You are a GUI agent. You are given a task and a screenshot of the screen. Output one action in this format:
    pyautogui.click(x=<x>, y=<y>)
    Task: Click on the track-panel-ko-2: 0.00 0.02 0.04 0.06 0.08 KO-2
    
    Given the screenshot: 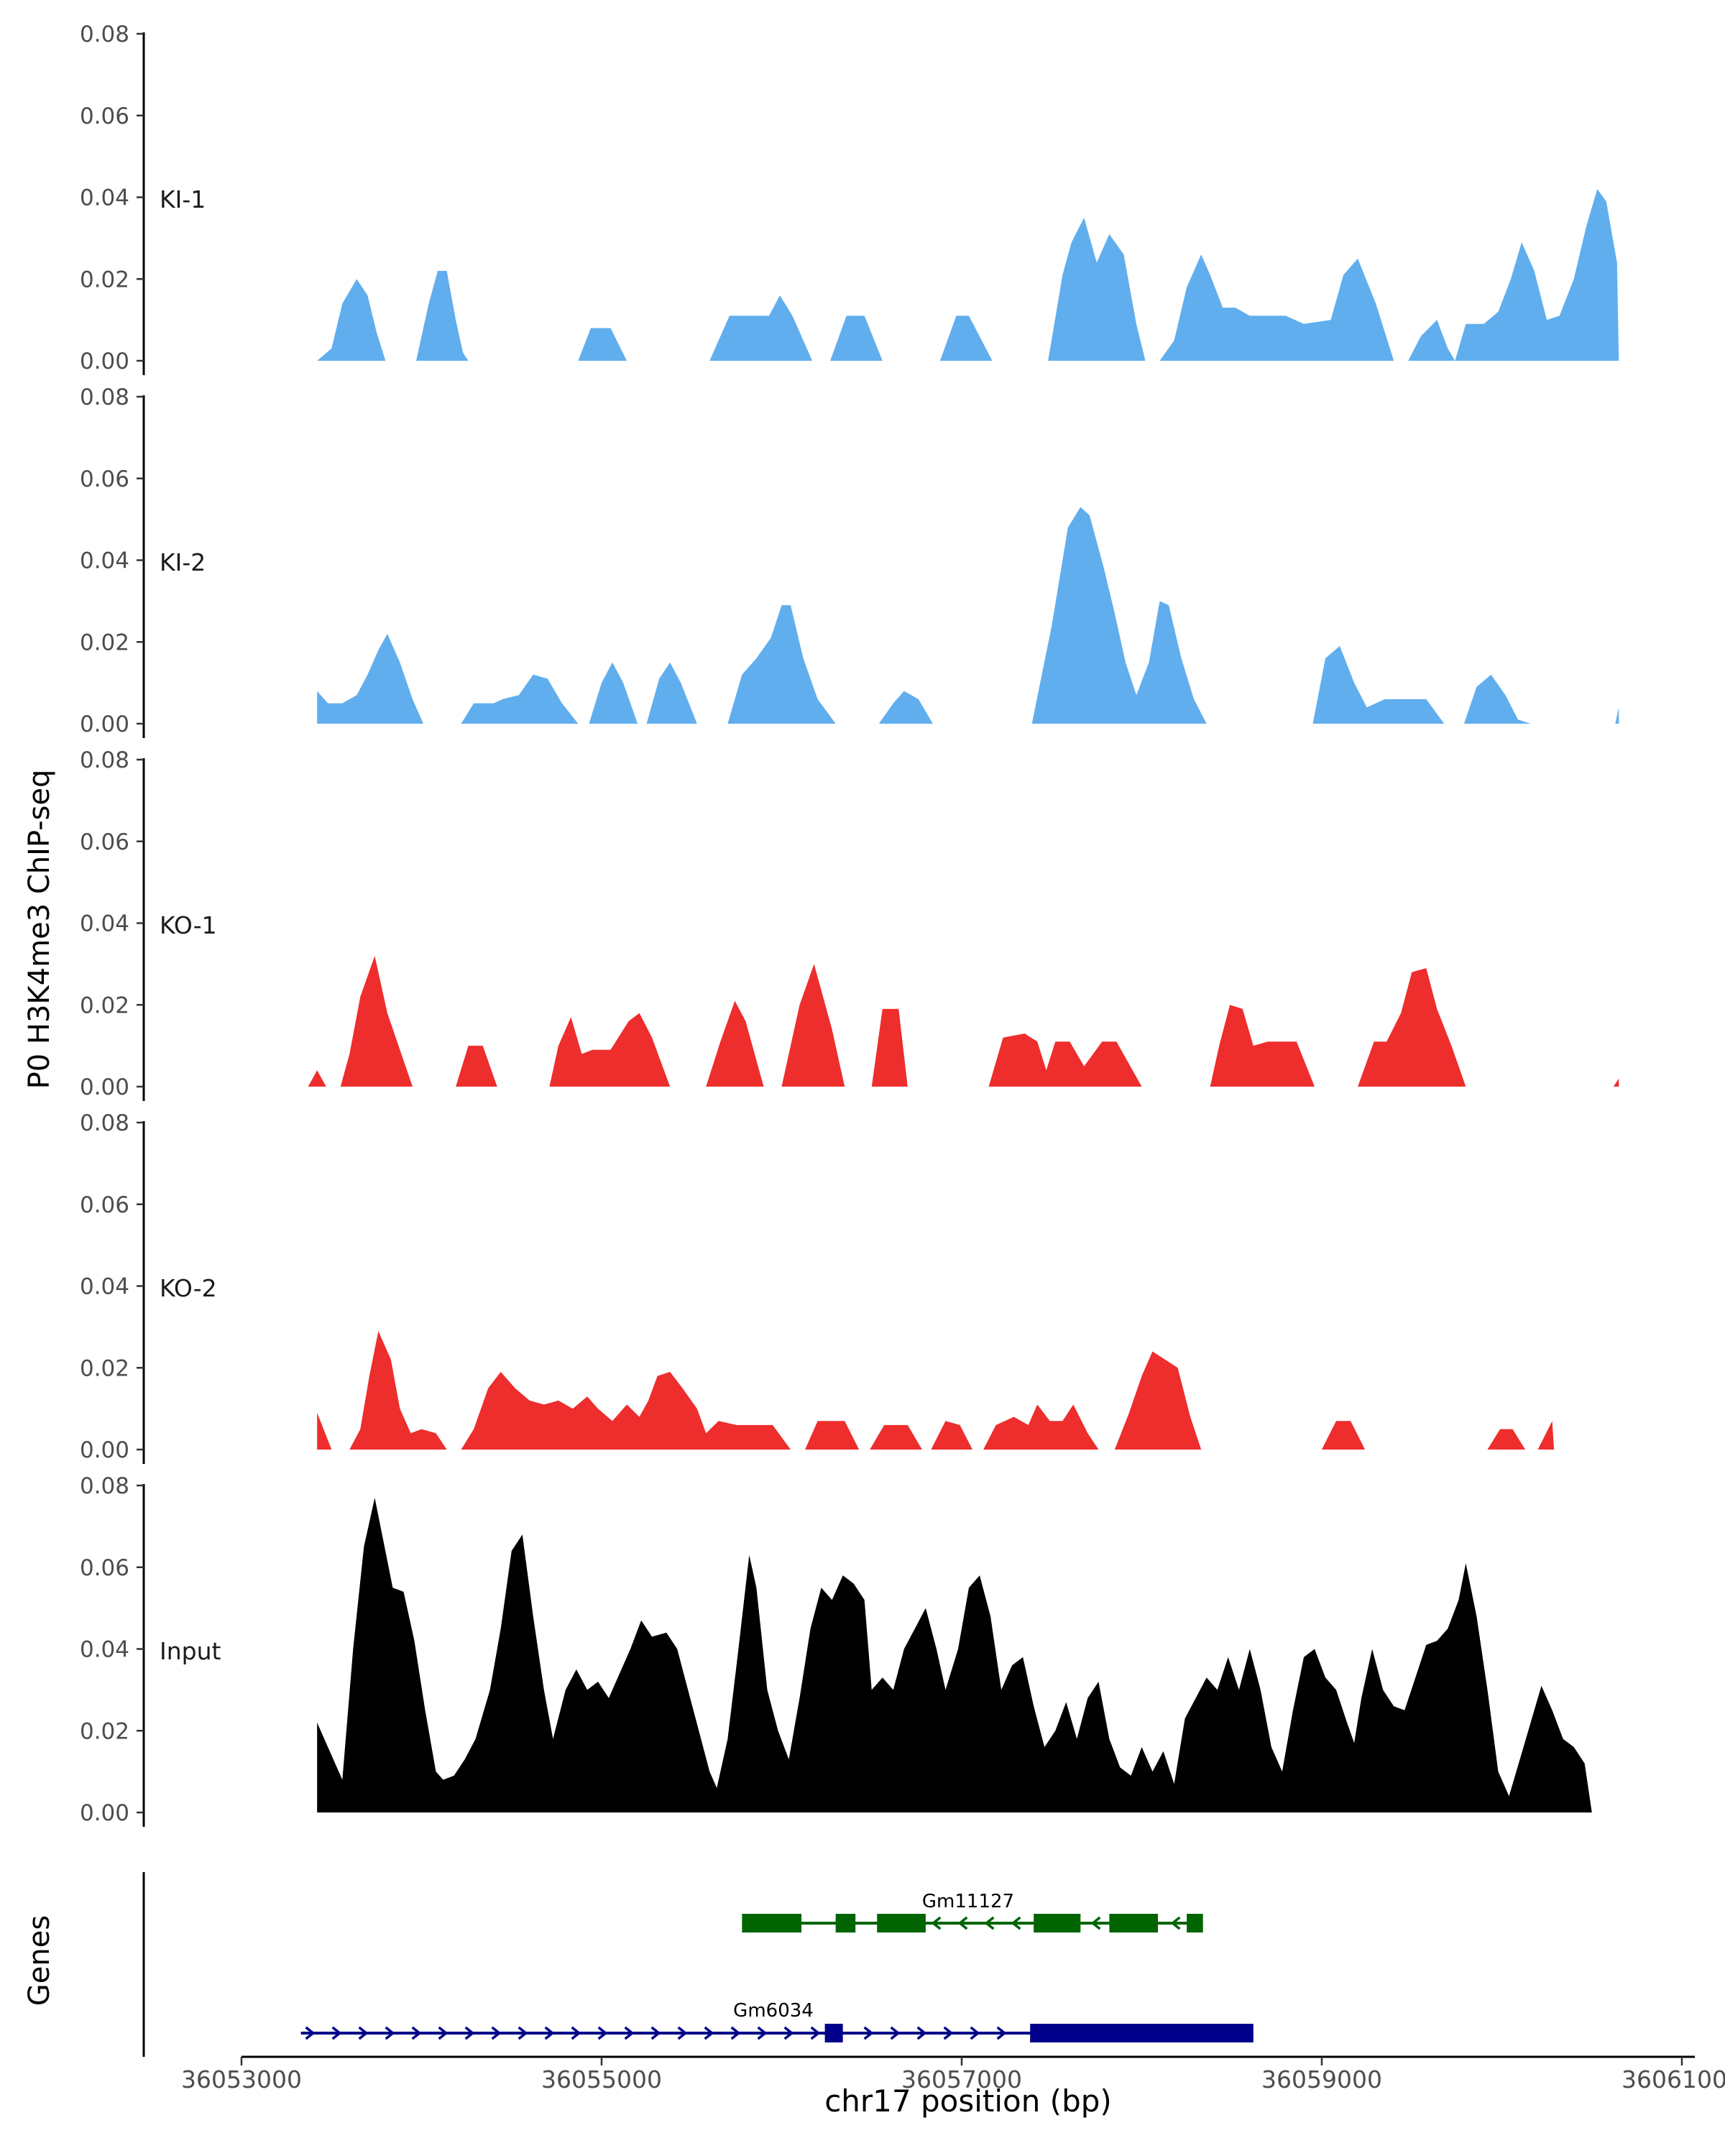 What is the action you would take?
    pyautogui.click(x=849, y=1287)
    